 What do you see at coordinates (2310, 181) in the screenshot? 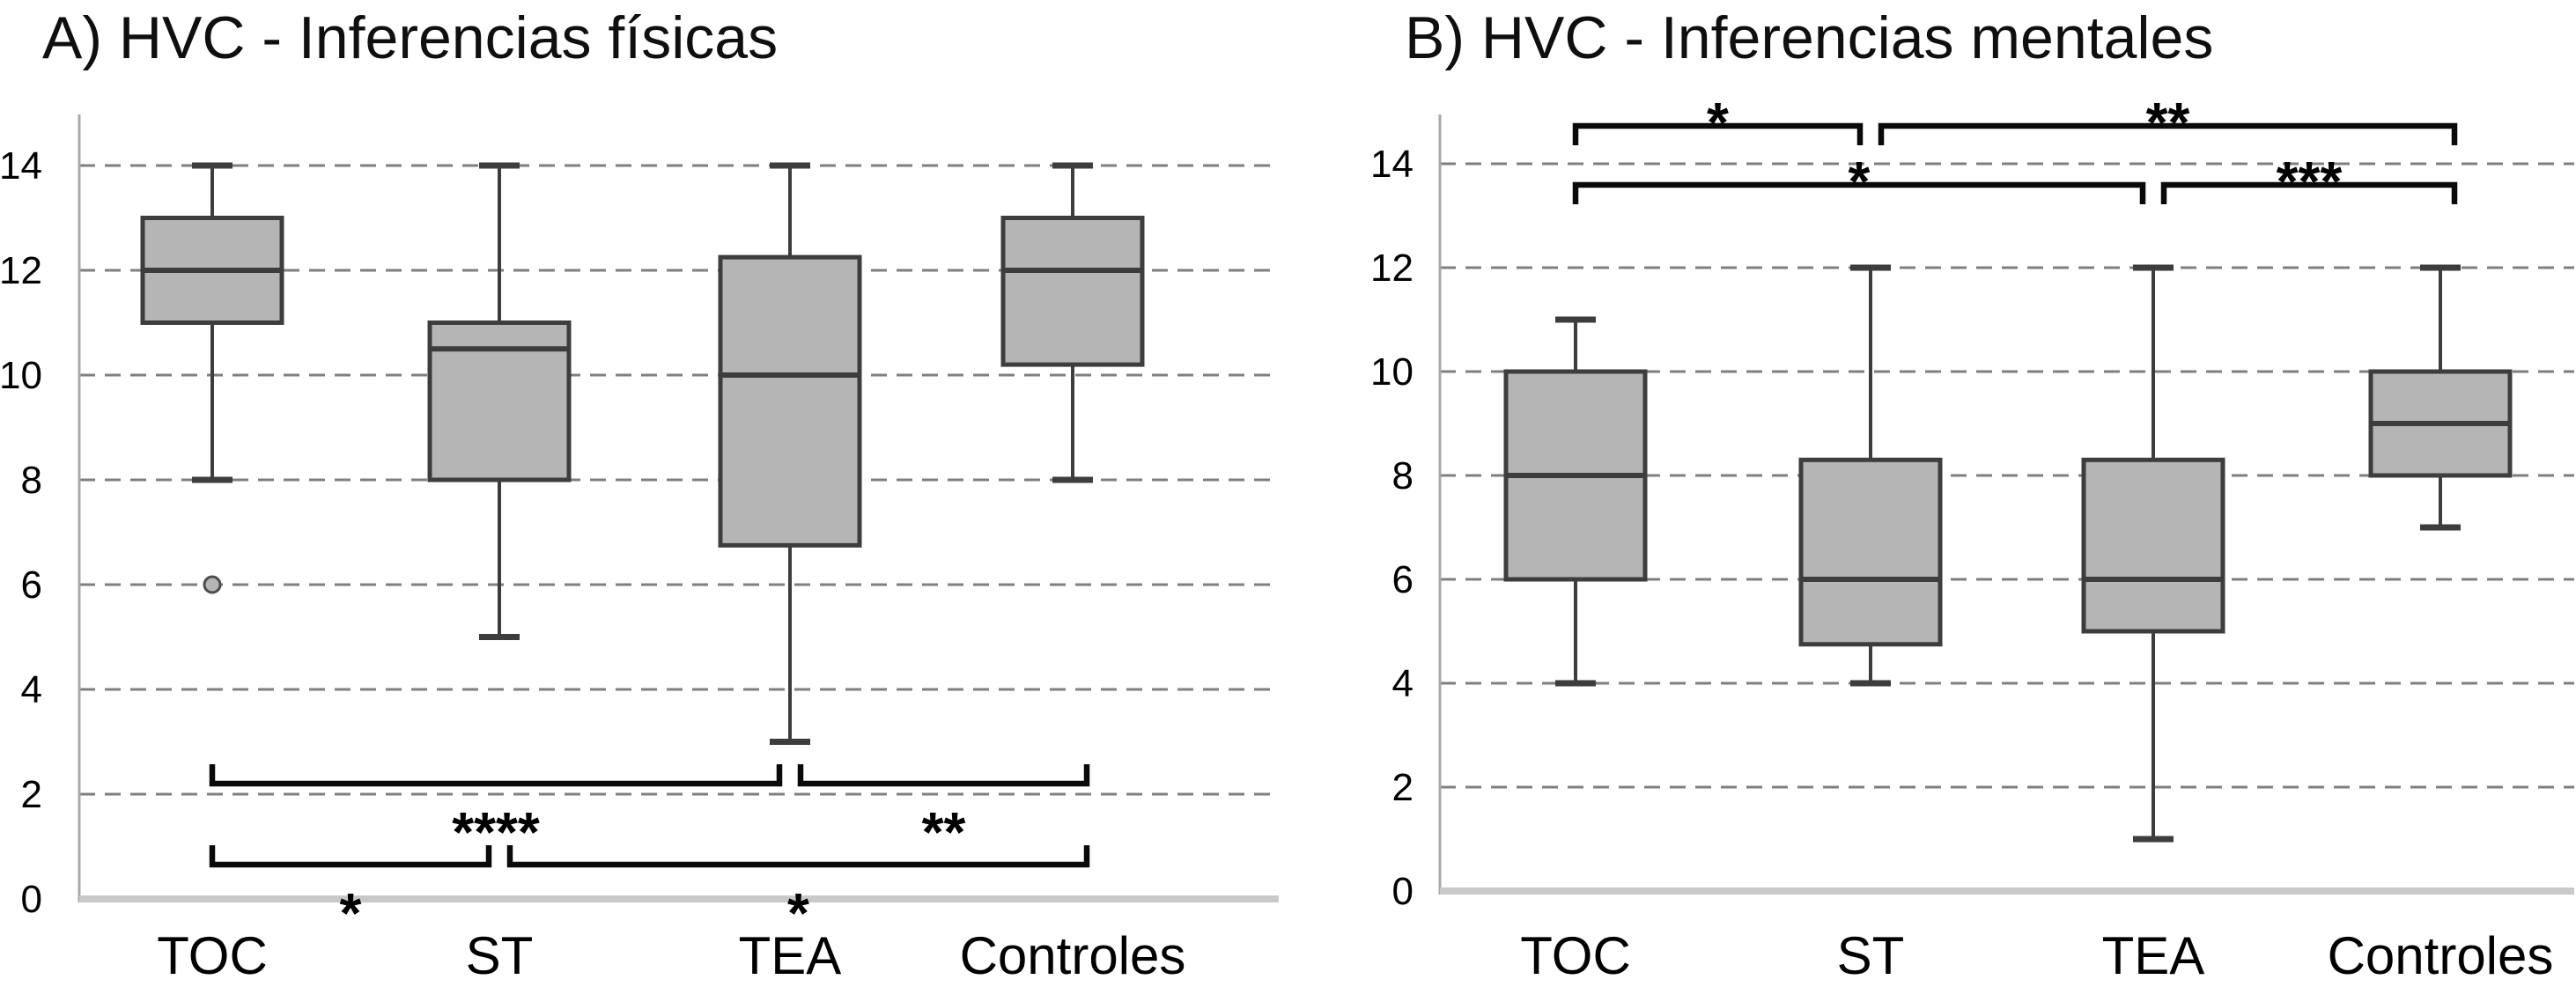
I see `sig-label: ***` at bounding box center [2310, 181].